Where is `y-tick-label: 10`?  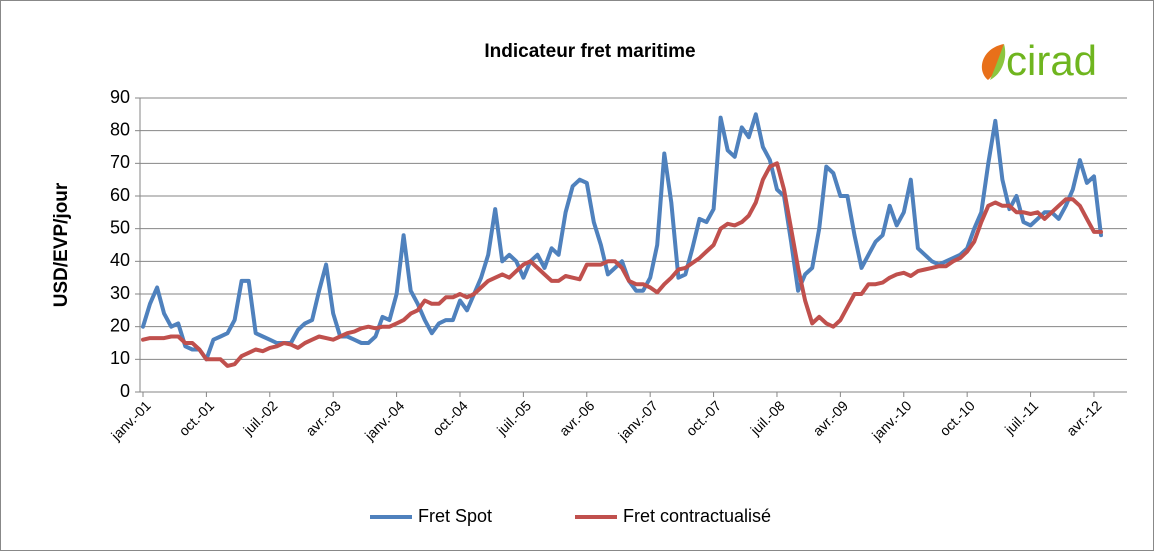 y-tick-label: 10 is located at coordinates (120, 358).